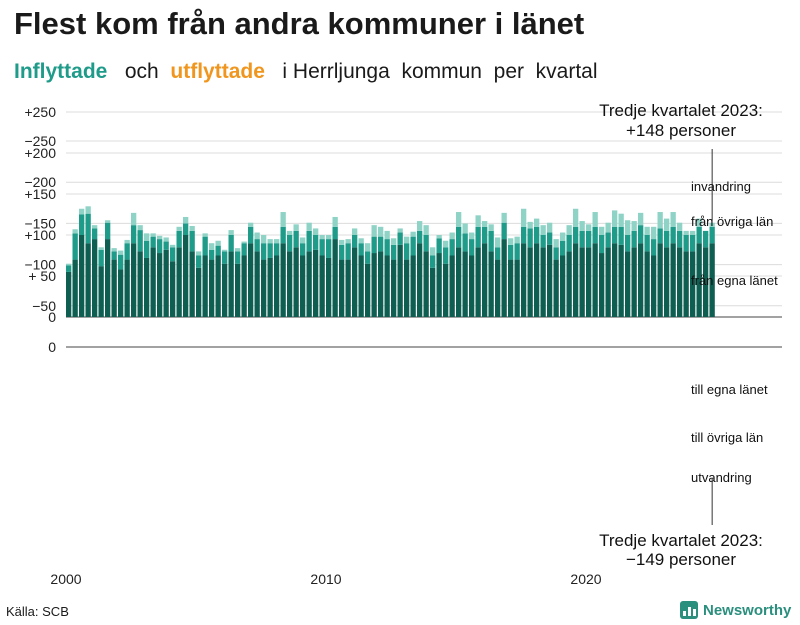  I want to click on y-tick-bottom-2: −100, so click(40, 265).